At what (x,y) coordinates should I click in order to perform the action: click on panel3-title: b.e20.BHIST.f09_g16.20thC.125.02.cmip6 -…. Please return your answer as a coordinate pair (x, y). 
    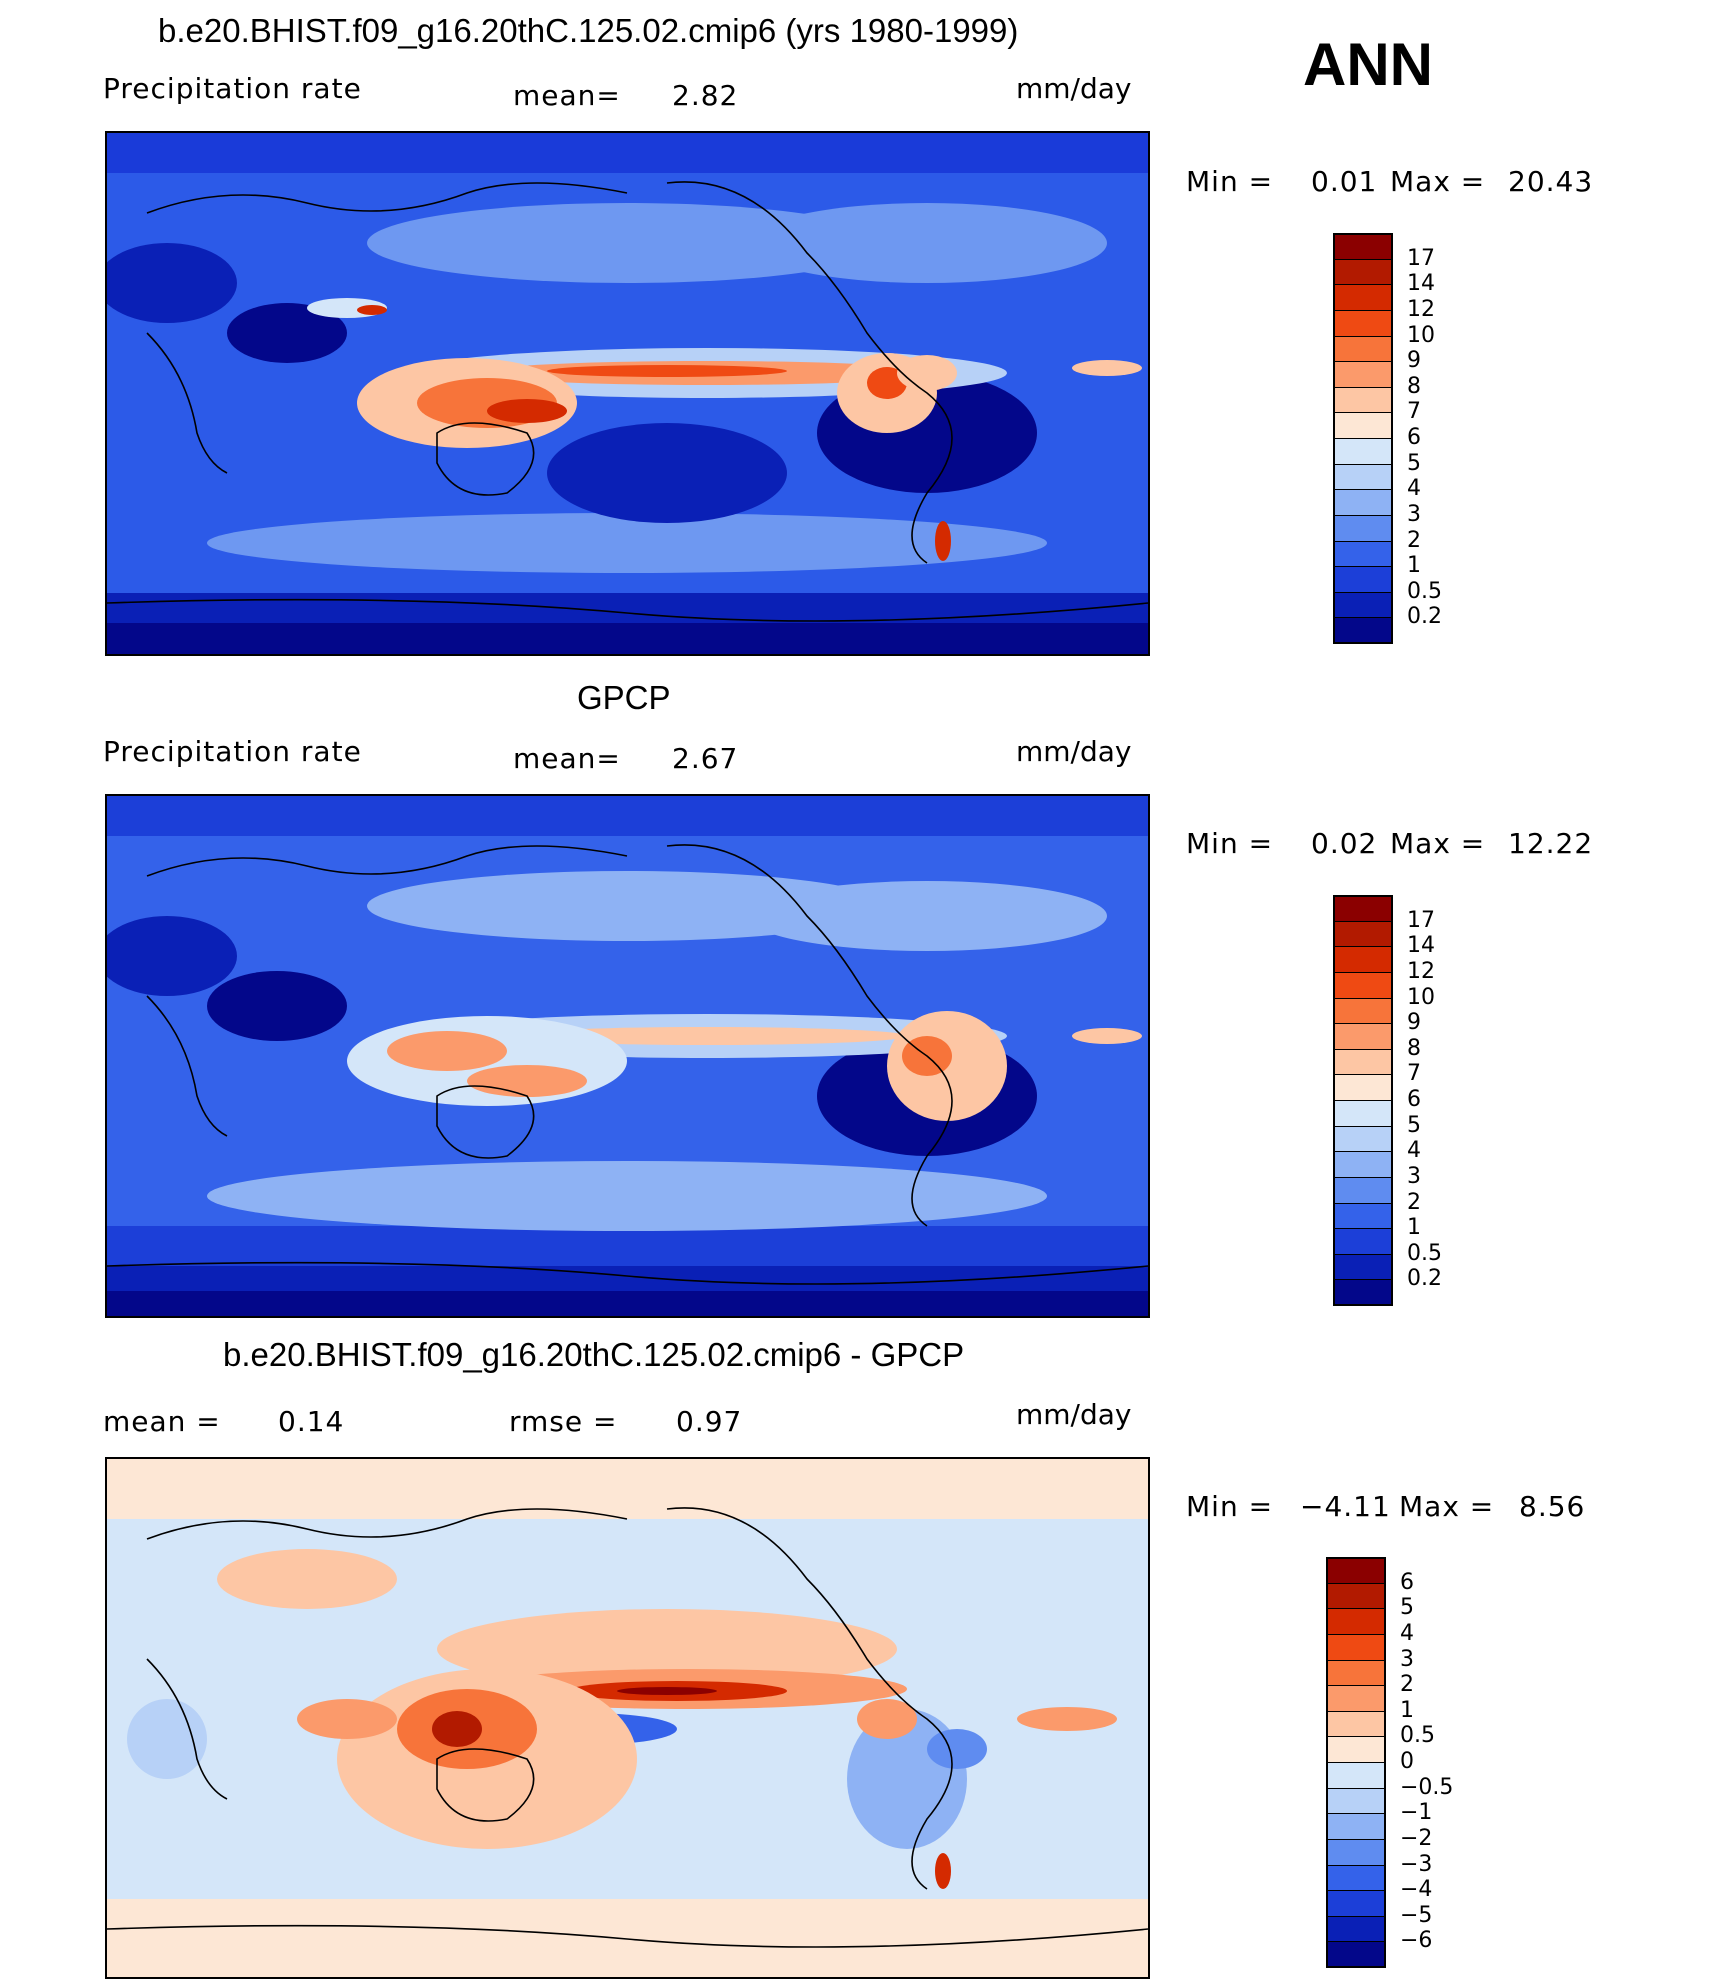
    Looking at the image, I should click on (594, 1354).